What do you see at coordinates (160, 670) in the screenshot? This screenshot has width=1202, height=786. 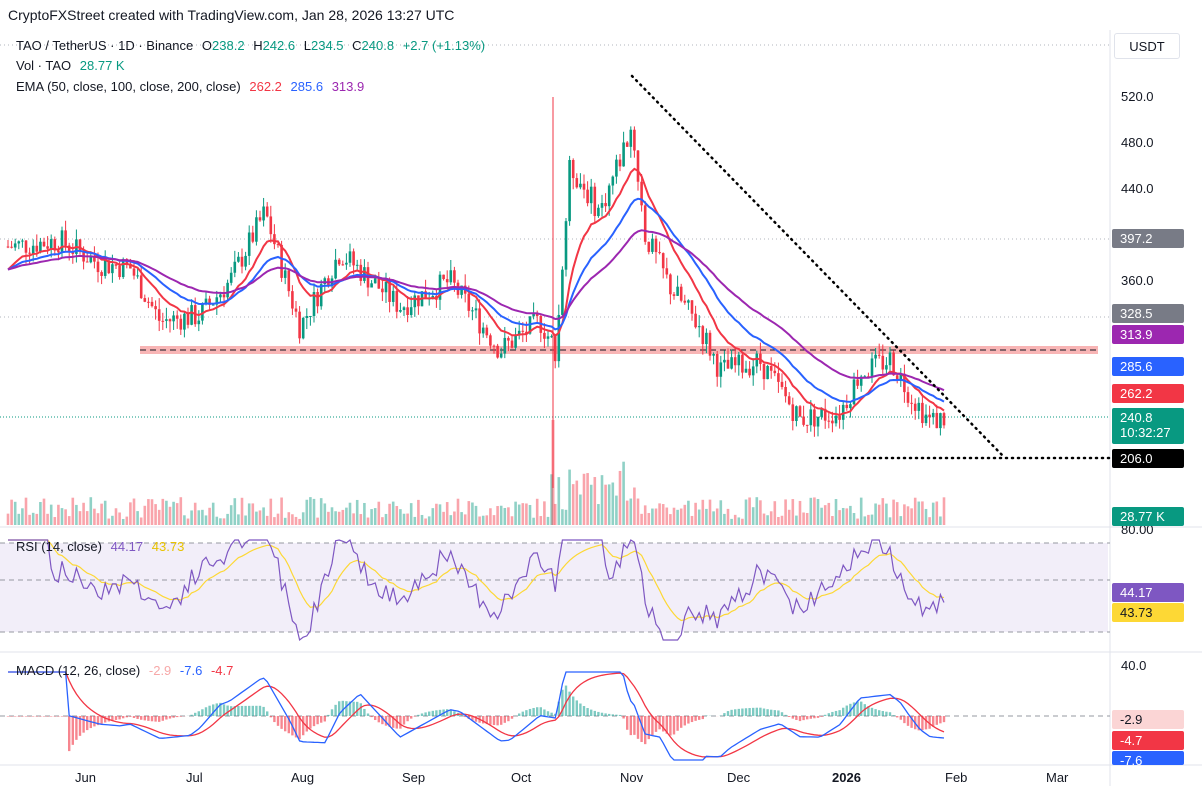 I see `macd-hist-value: -2.9` at bounding box center [160, 670].